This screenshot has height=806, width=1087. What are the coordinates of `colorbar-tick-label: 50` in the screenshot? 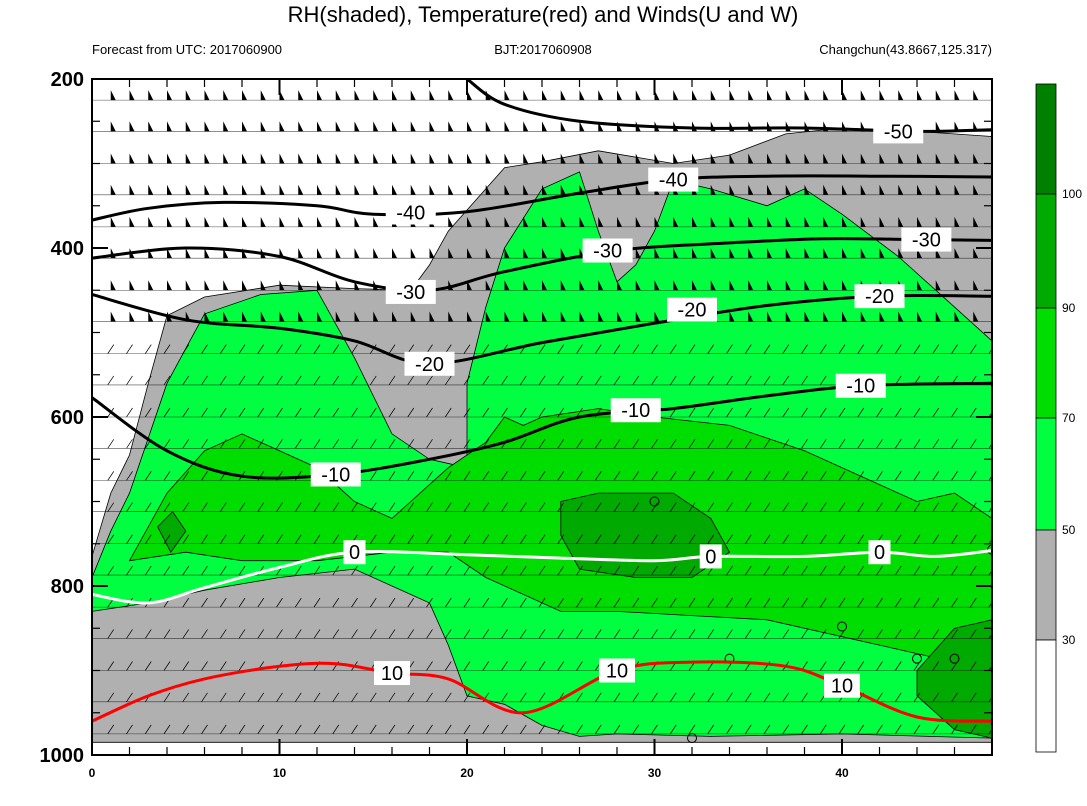 It's located at (1069, 530).